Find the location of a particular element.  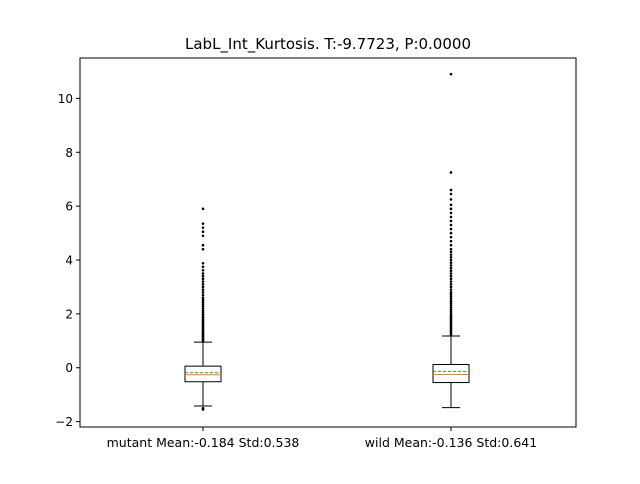

y-axis: −2 0 2 4 6 8 10 is located at coordinates (67, 260).